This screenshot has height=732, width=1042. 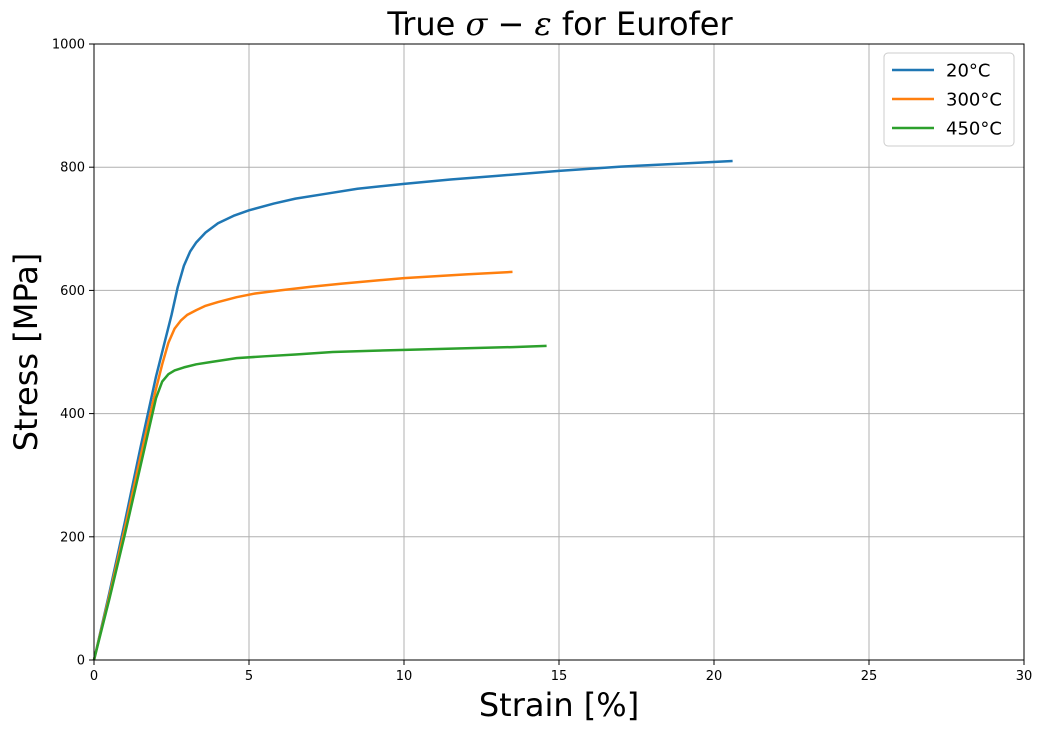 What do you see at coordinates (559, 705) in the screenshot?
I see `x-axis-label: Strain [%]` at bounding box center [559, 705].